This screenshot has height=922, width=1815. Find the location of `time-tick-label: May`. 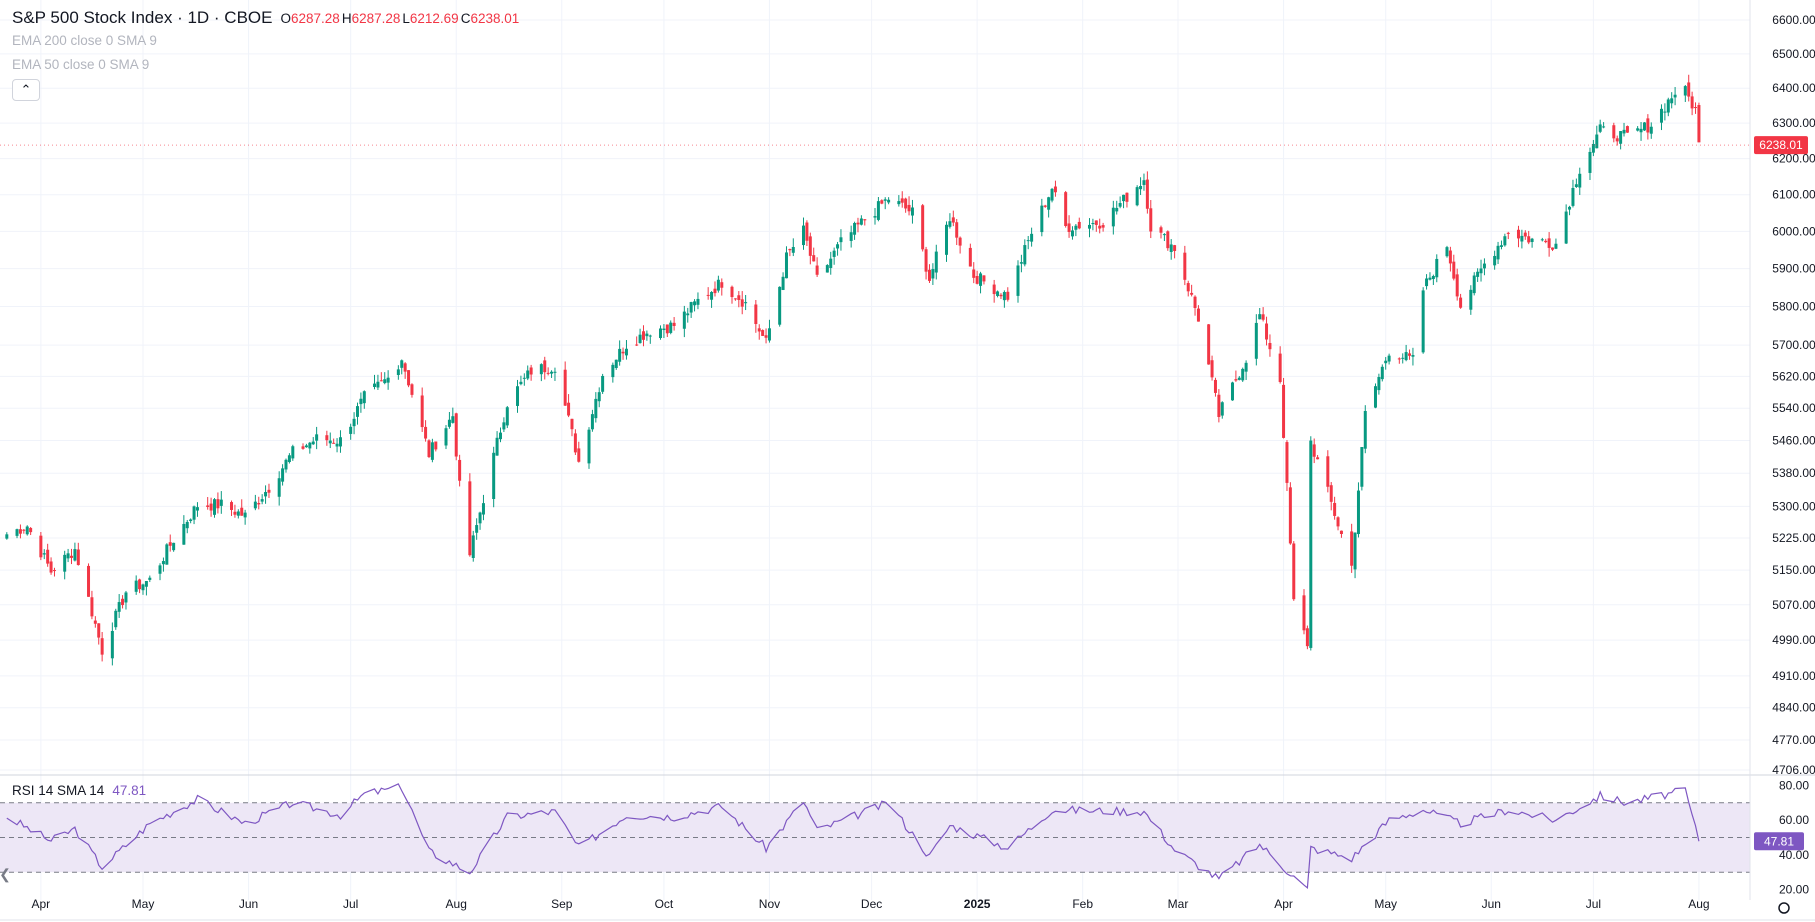

time-tick-label: May is located at coordinates (1385, 904).